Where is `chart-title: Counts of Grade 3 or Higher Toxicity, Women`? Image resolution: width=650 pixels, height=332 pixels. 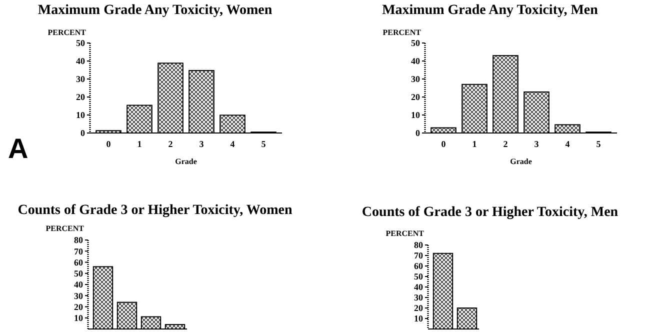
chart-title: Counts of Grade 3 or Higher Toxicity, Women is located at coordinates (155, 210).